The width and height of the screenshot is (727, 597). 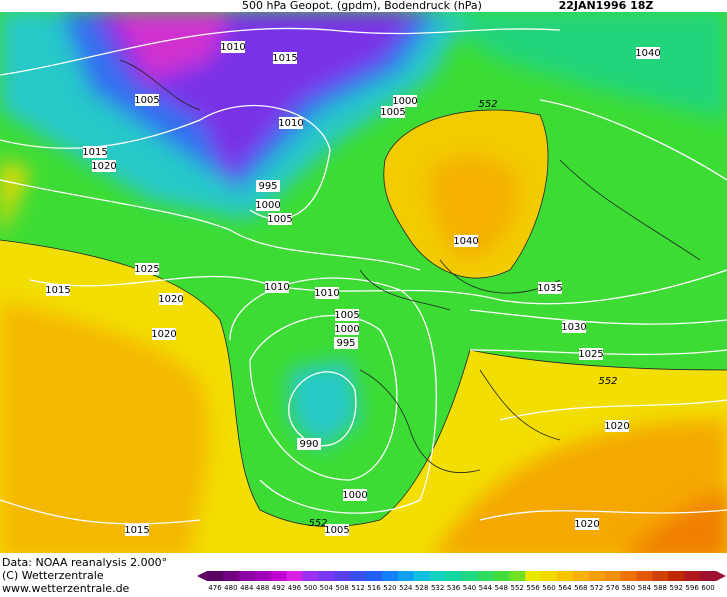 What do you see at coordinates (421, 588) in the screenshot?
I see `scale-label: 528` at bounding box center [421, 588].